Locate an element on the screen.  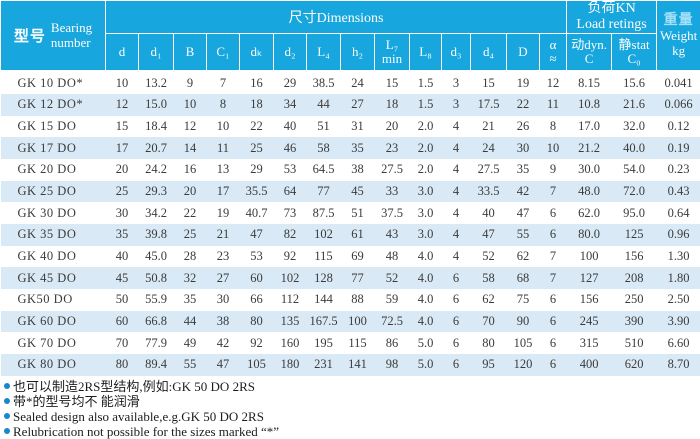
value-cell: 52 is located at coordinates (392, 278).